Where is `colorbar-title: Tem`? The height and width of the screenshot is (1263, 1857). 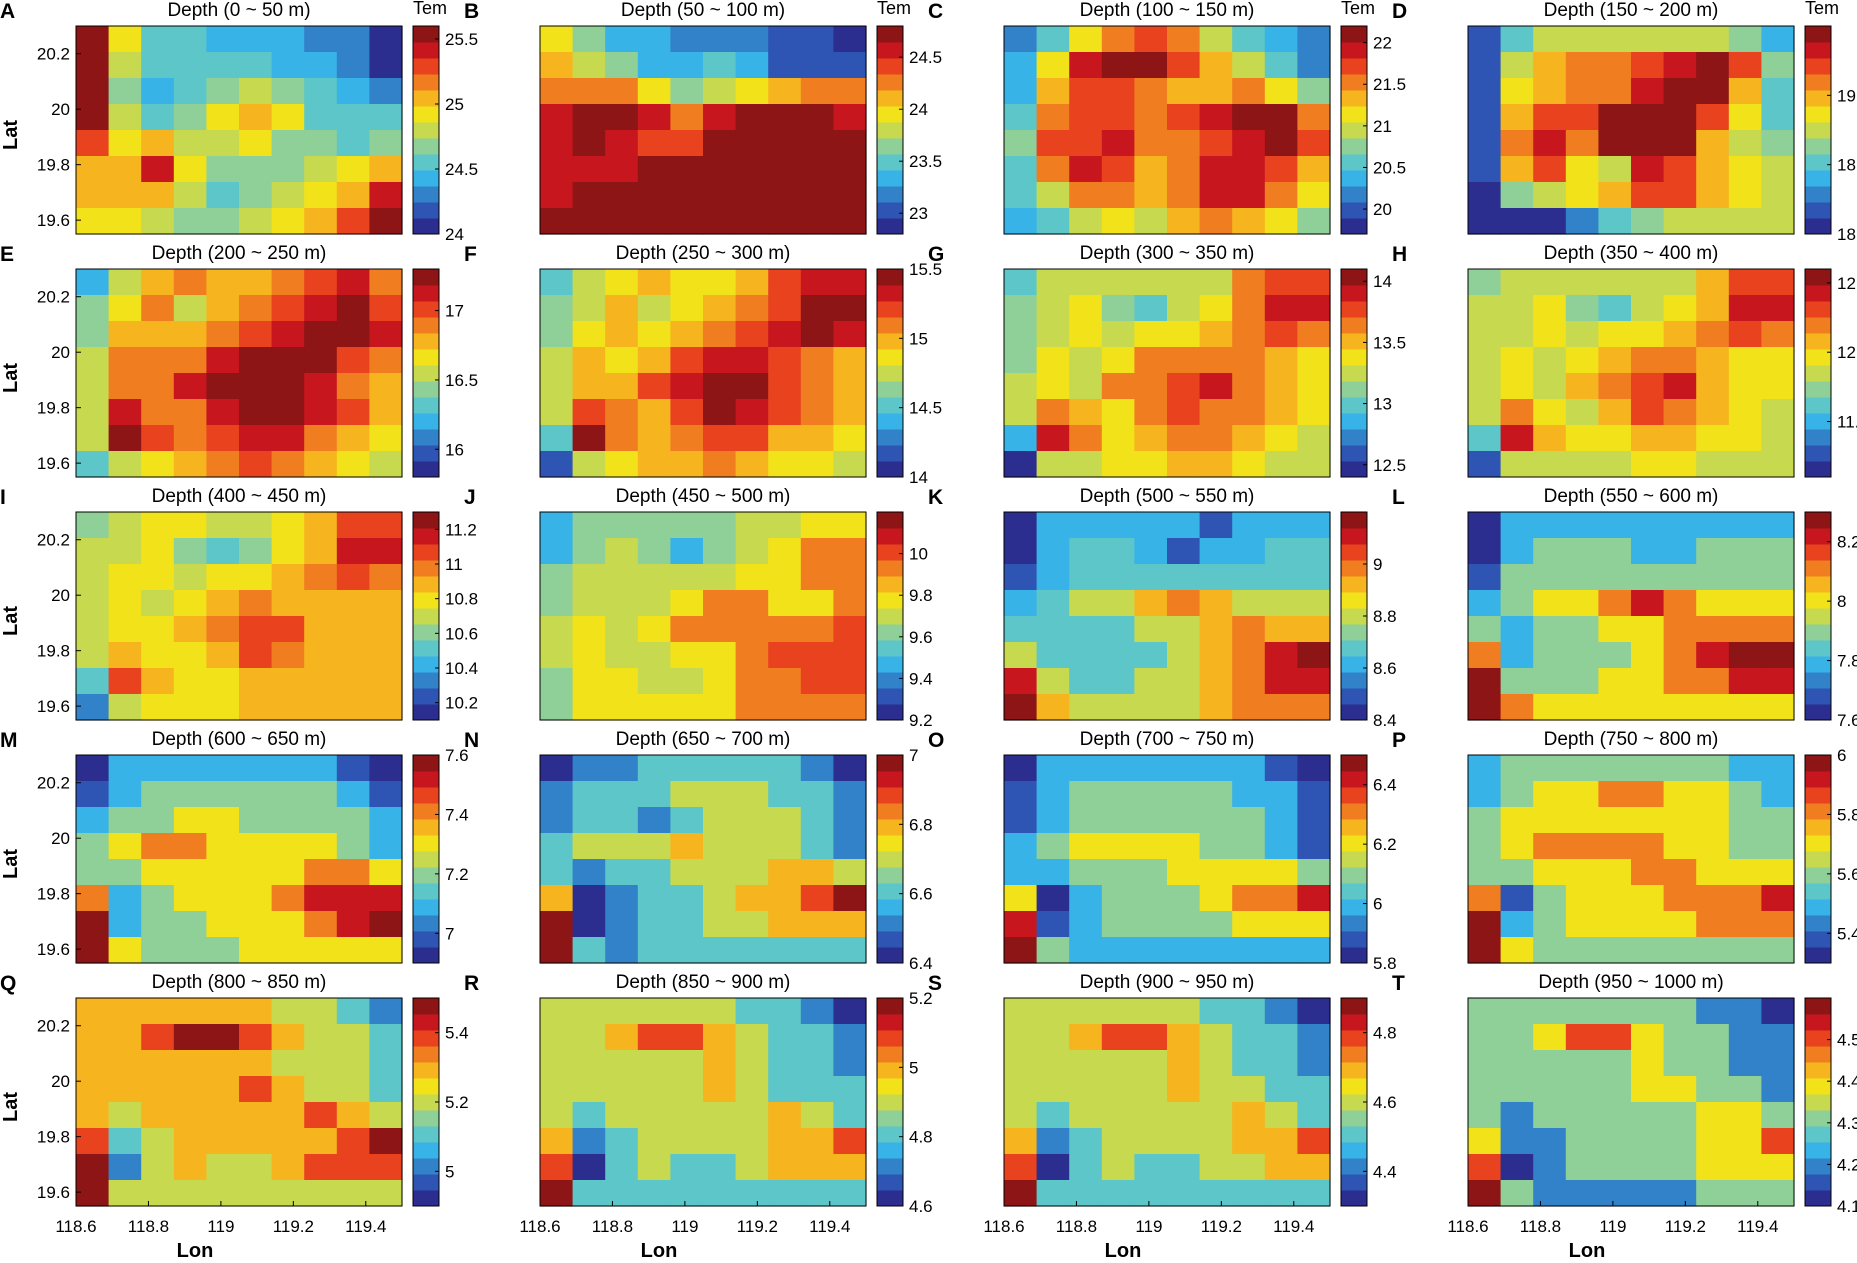 colorbar-title: Tem is located at coordinates (430, 9).